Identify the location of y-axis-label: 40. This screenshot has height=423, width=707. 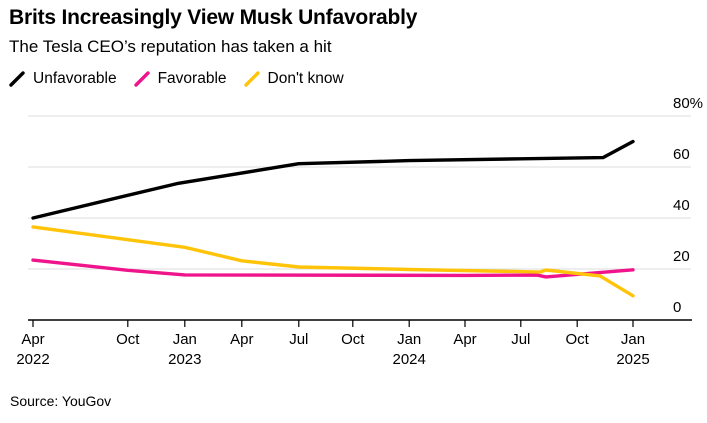
(681, 205).